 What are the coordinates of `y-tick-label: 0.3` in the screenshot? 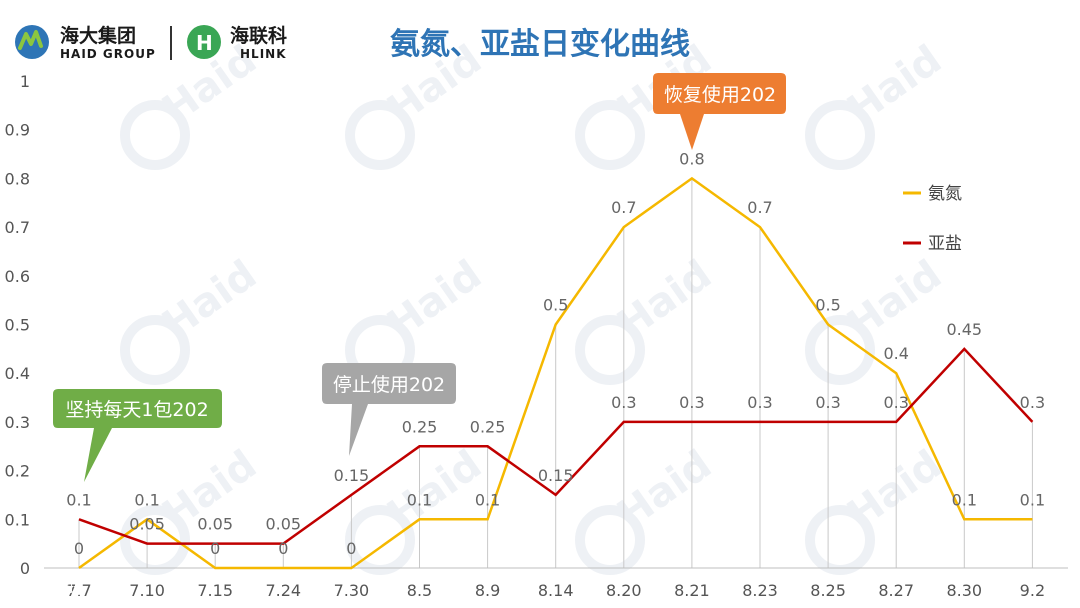 It's located at (17, 422).